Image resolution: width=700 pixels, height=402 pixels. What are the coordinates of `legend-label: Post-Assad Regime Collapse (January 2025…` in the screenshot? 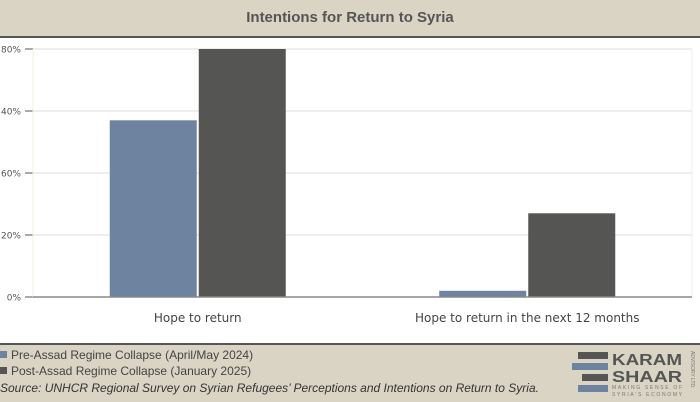 It's located at (131, 371).